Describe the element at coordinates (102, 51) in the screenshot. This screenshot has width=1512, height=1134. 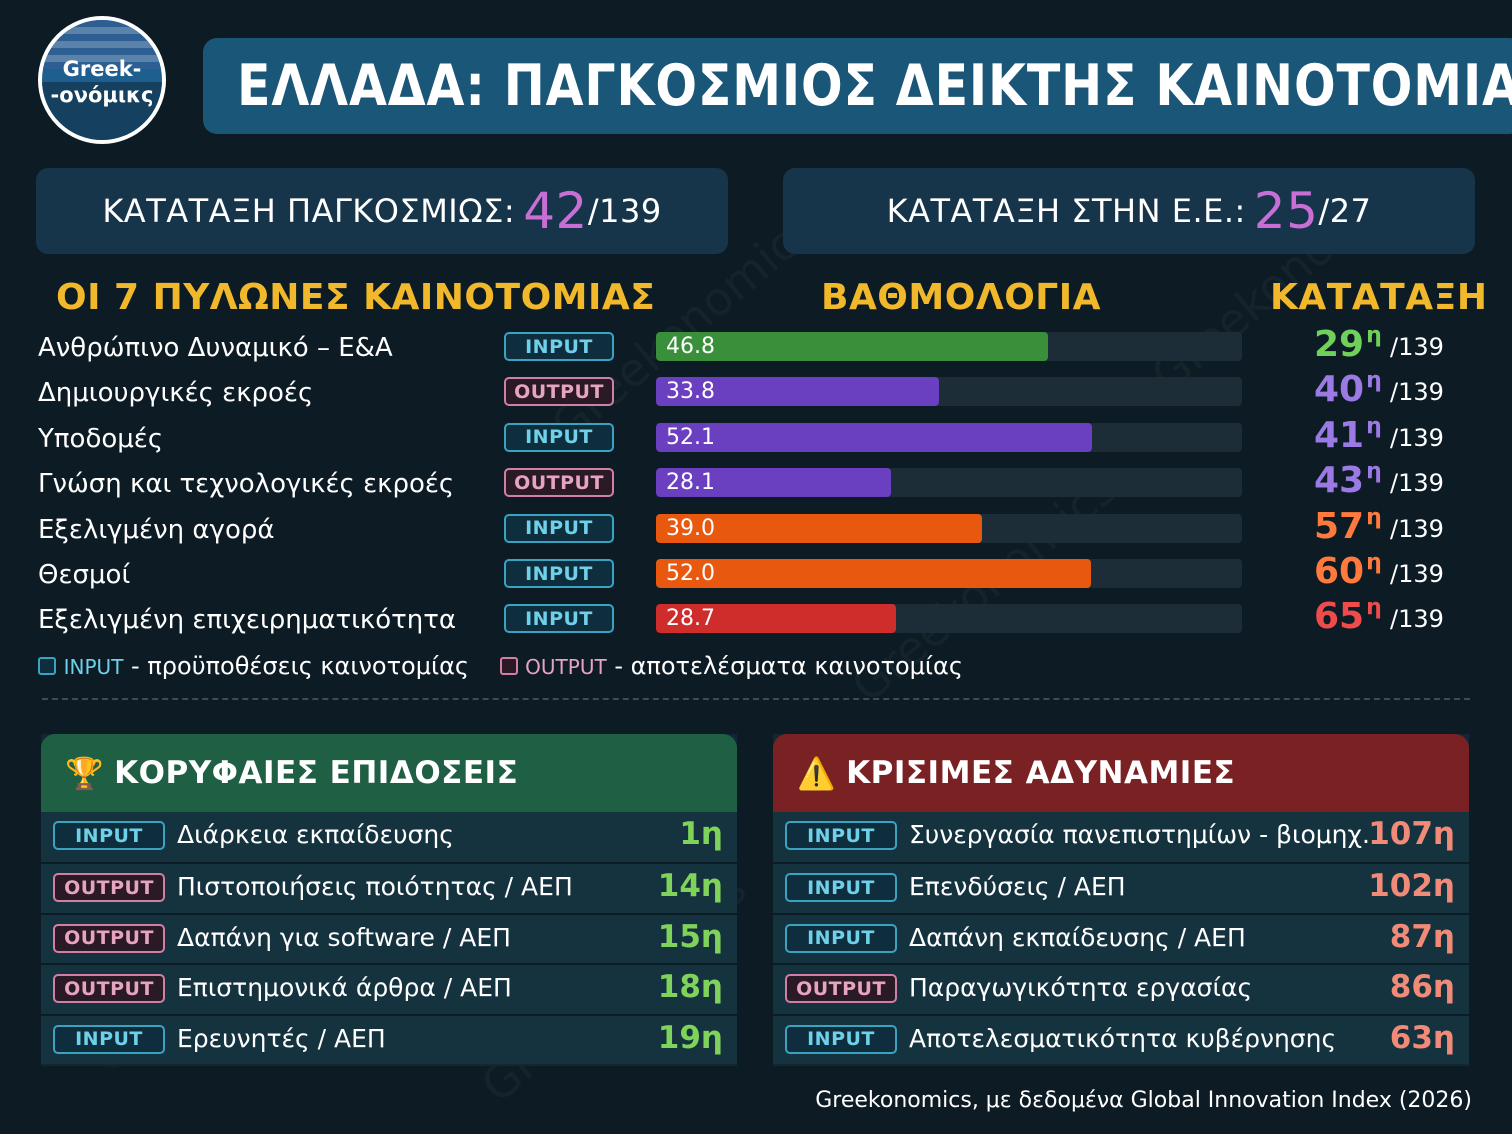
I see `greek-flag-icon` at that location.